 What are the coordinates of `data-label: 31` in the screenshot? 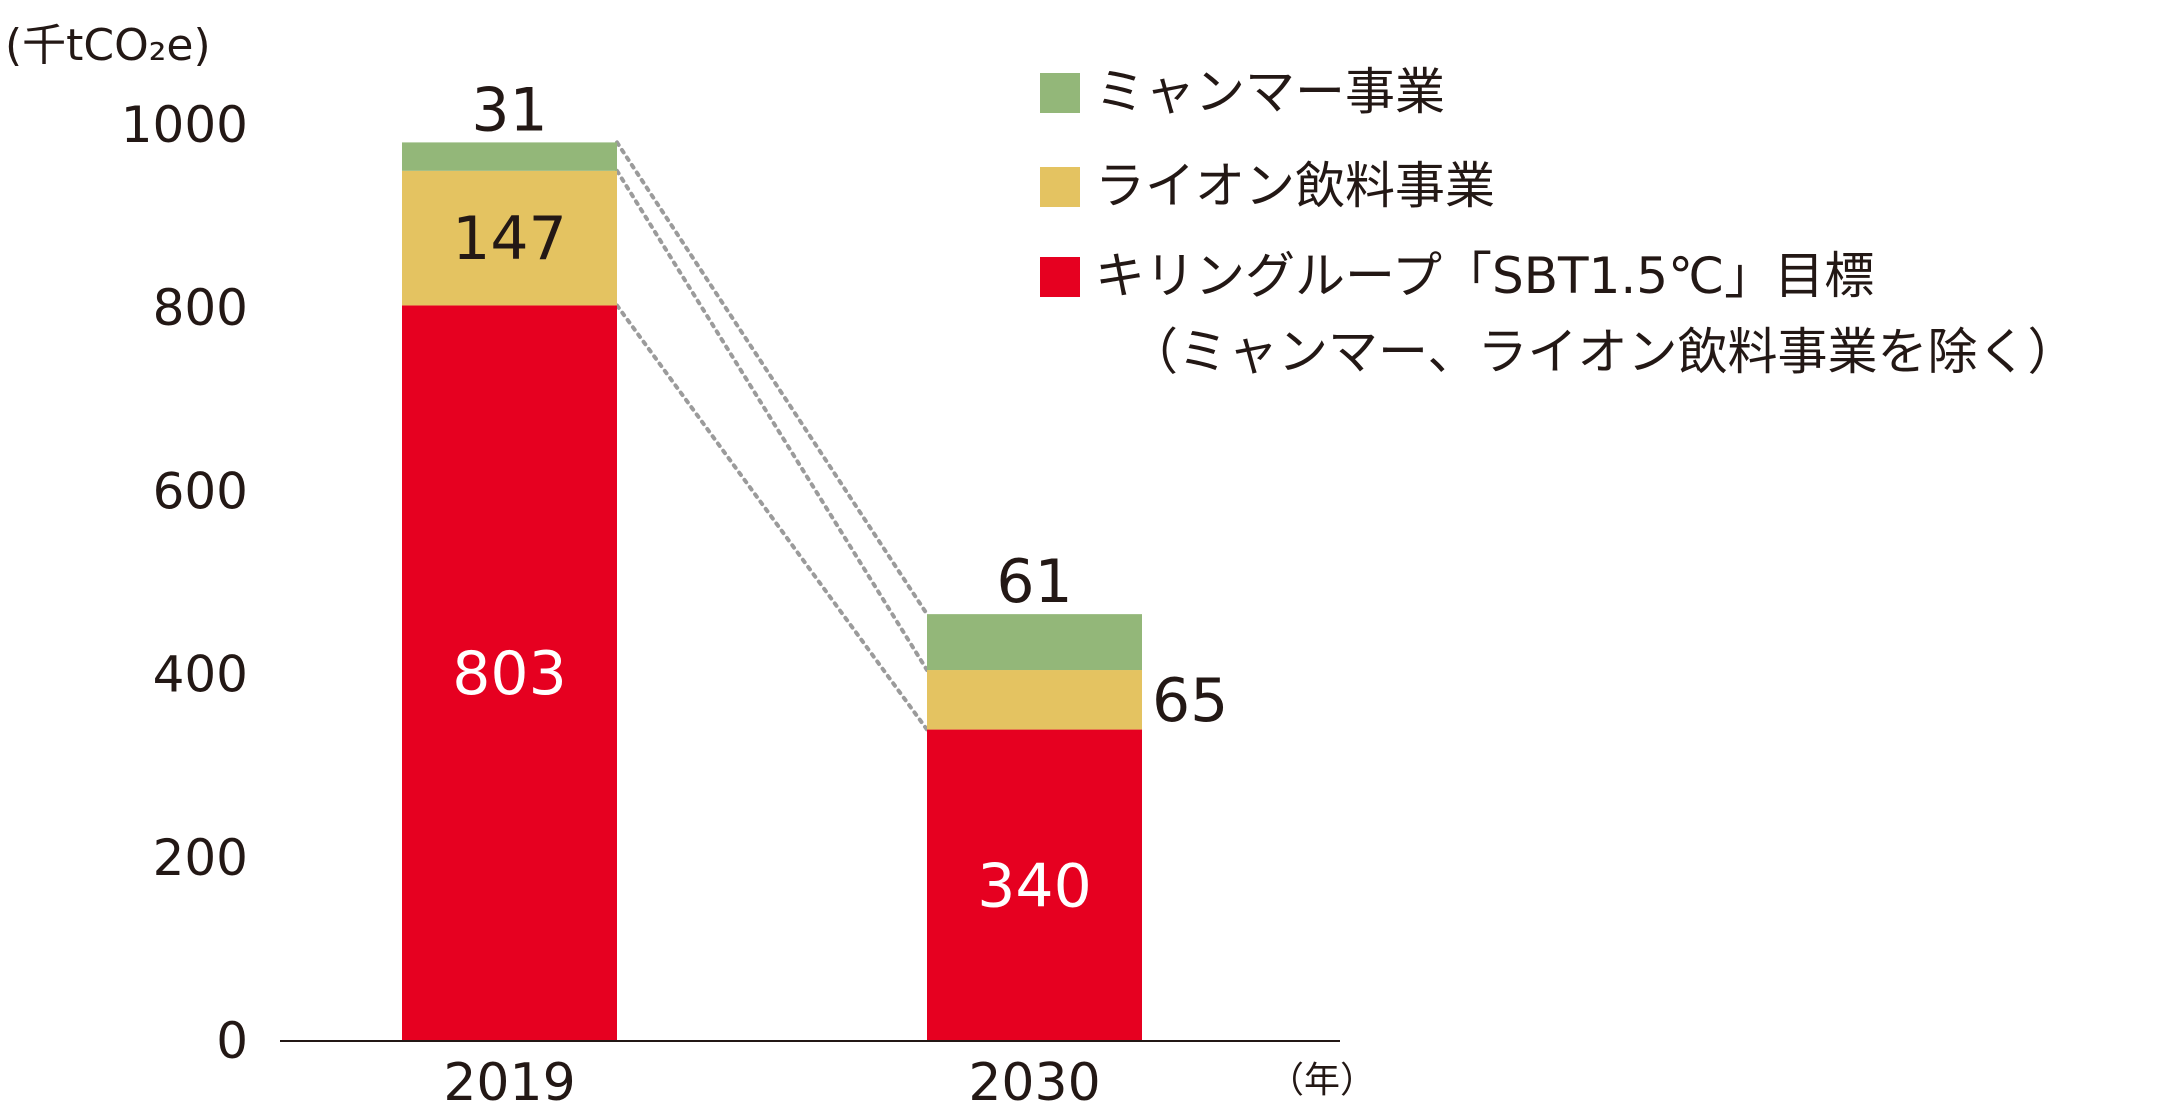 It's located at (509, 110).